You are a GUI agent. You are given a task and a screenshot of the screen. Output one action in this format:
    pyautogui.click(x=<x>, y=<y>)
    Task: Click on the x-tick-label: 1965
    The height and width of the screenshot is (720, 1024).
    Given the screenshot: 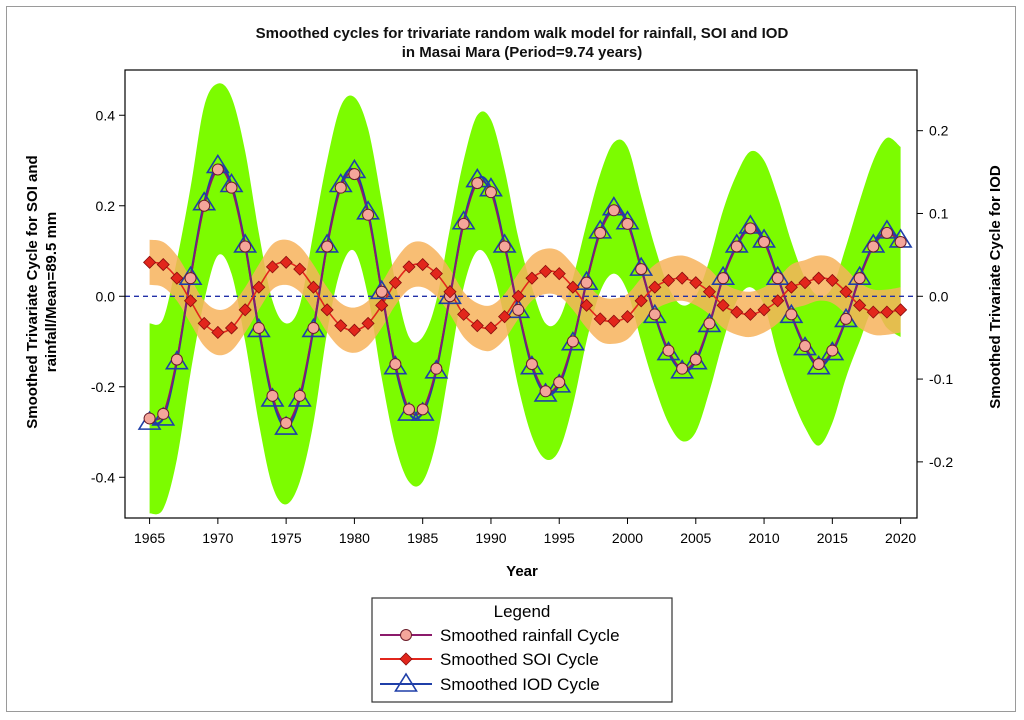 What is the action you would take?
    pyautogui.click(x=149, y=538)
    